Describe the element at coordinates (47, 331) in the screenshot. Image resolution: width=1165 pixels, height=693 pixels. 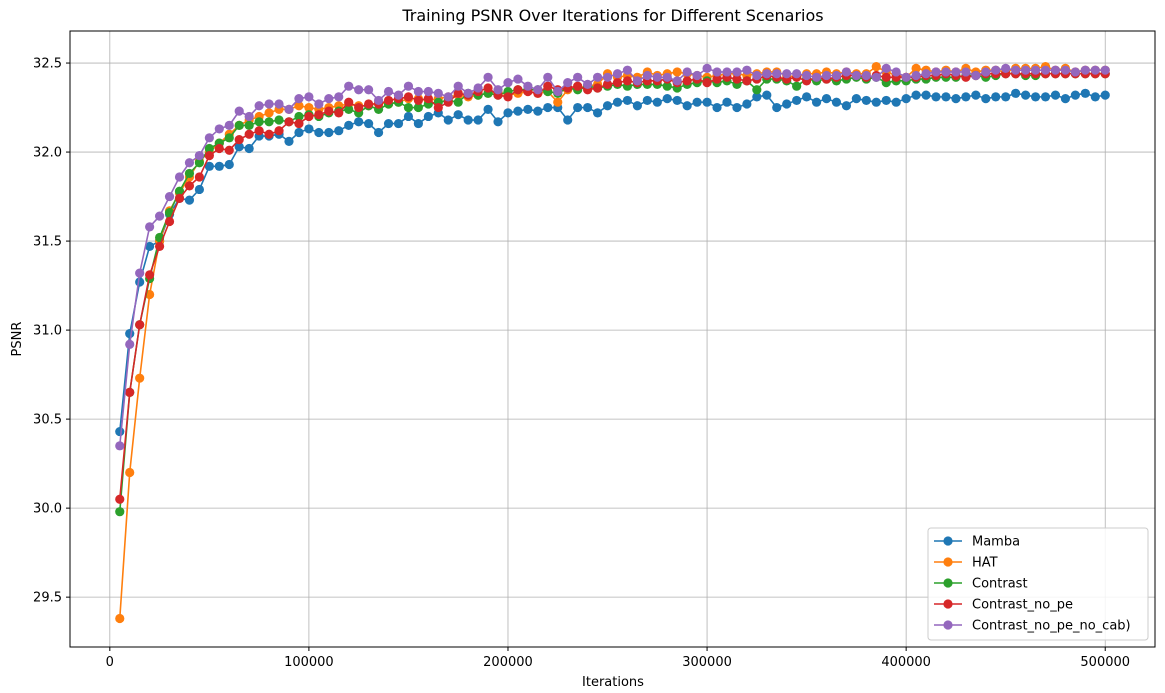
I see `y-tick-label: 31.0` at that location.